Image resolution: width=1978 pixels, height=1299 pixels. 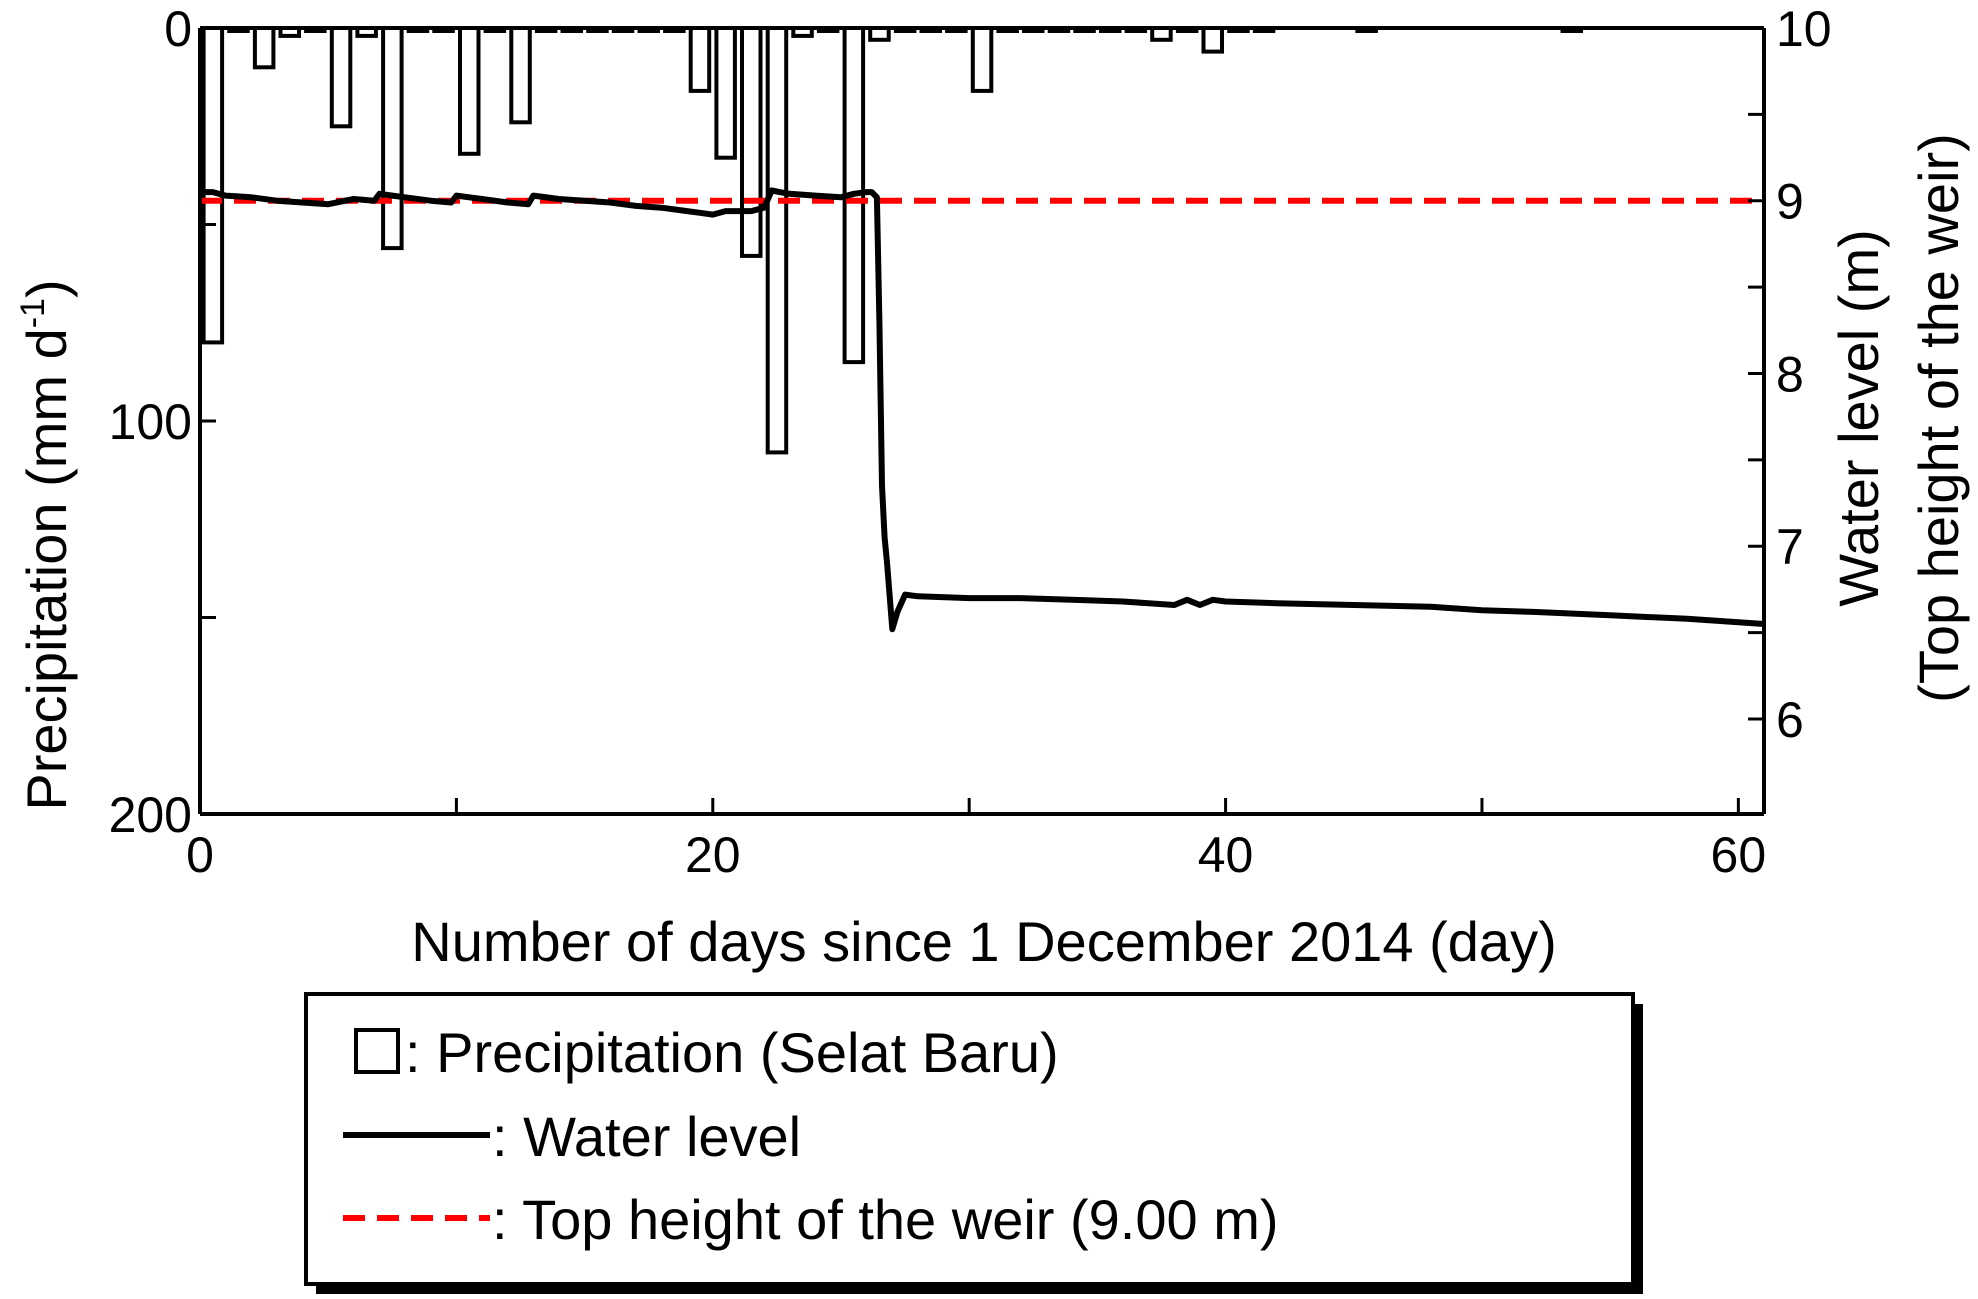 What do you see at coordinates (1790, 720) in the screenshot?
I see `right-tick-label: 6` at bounding box center [1790, 720].